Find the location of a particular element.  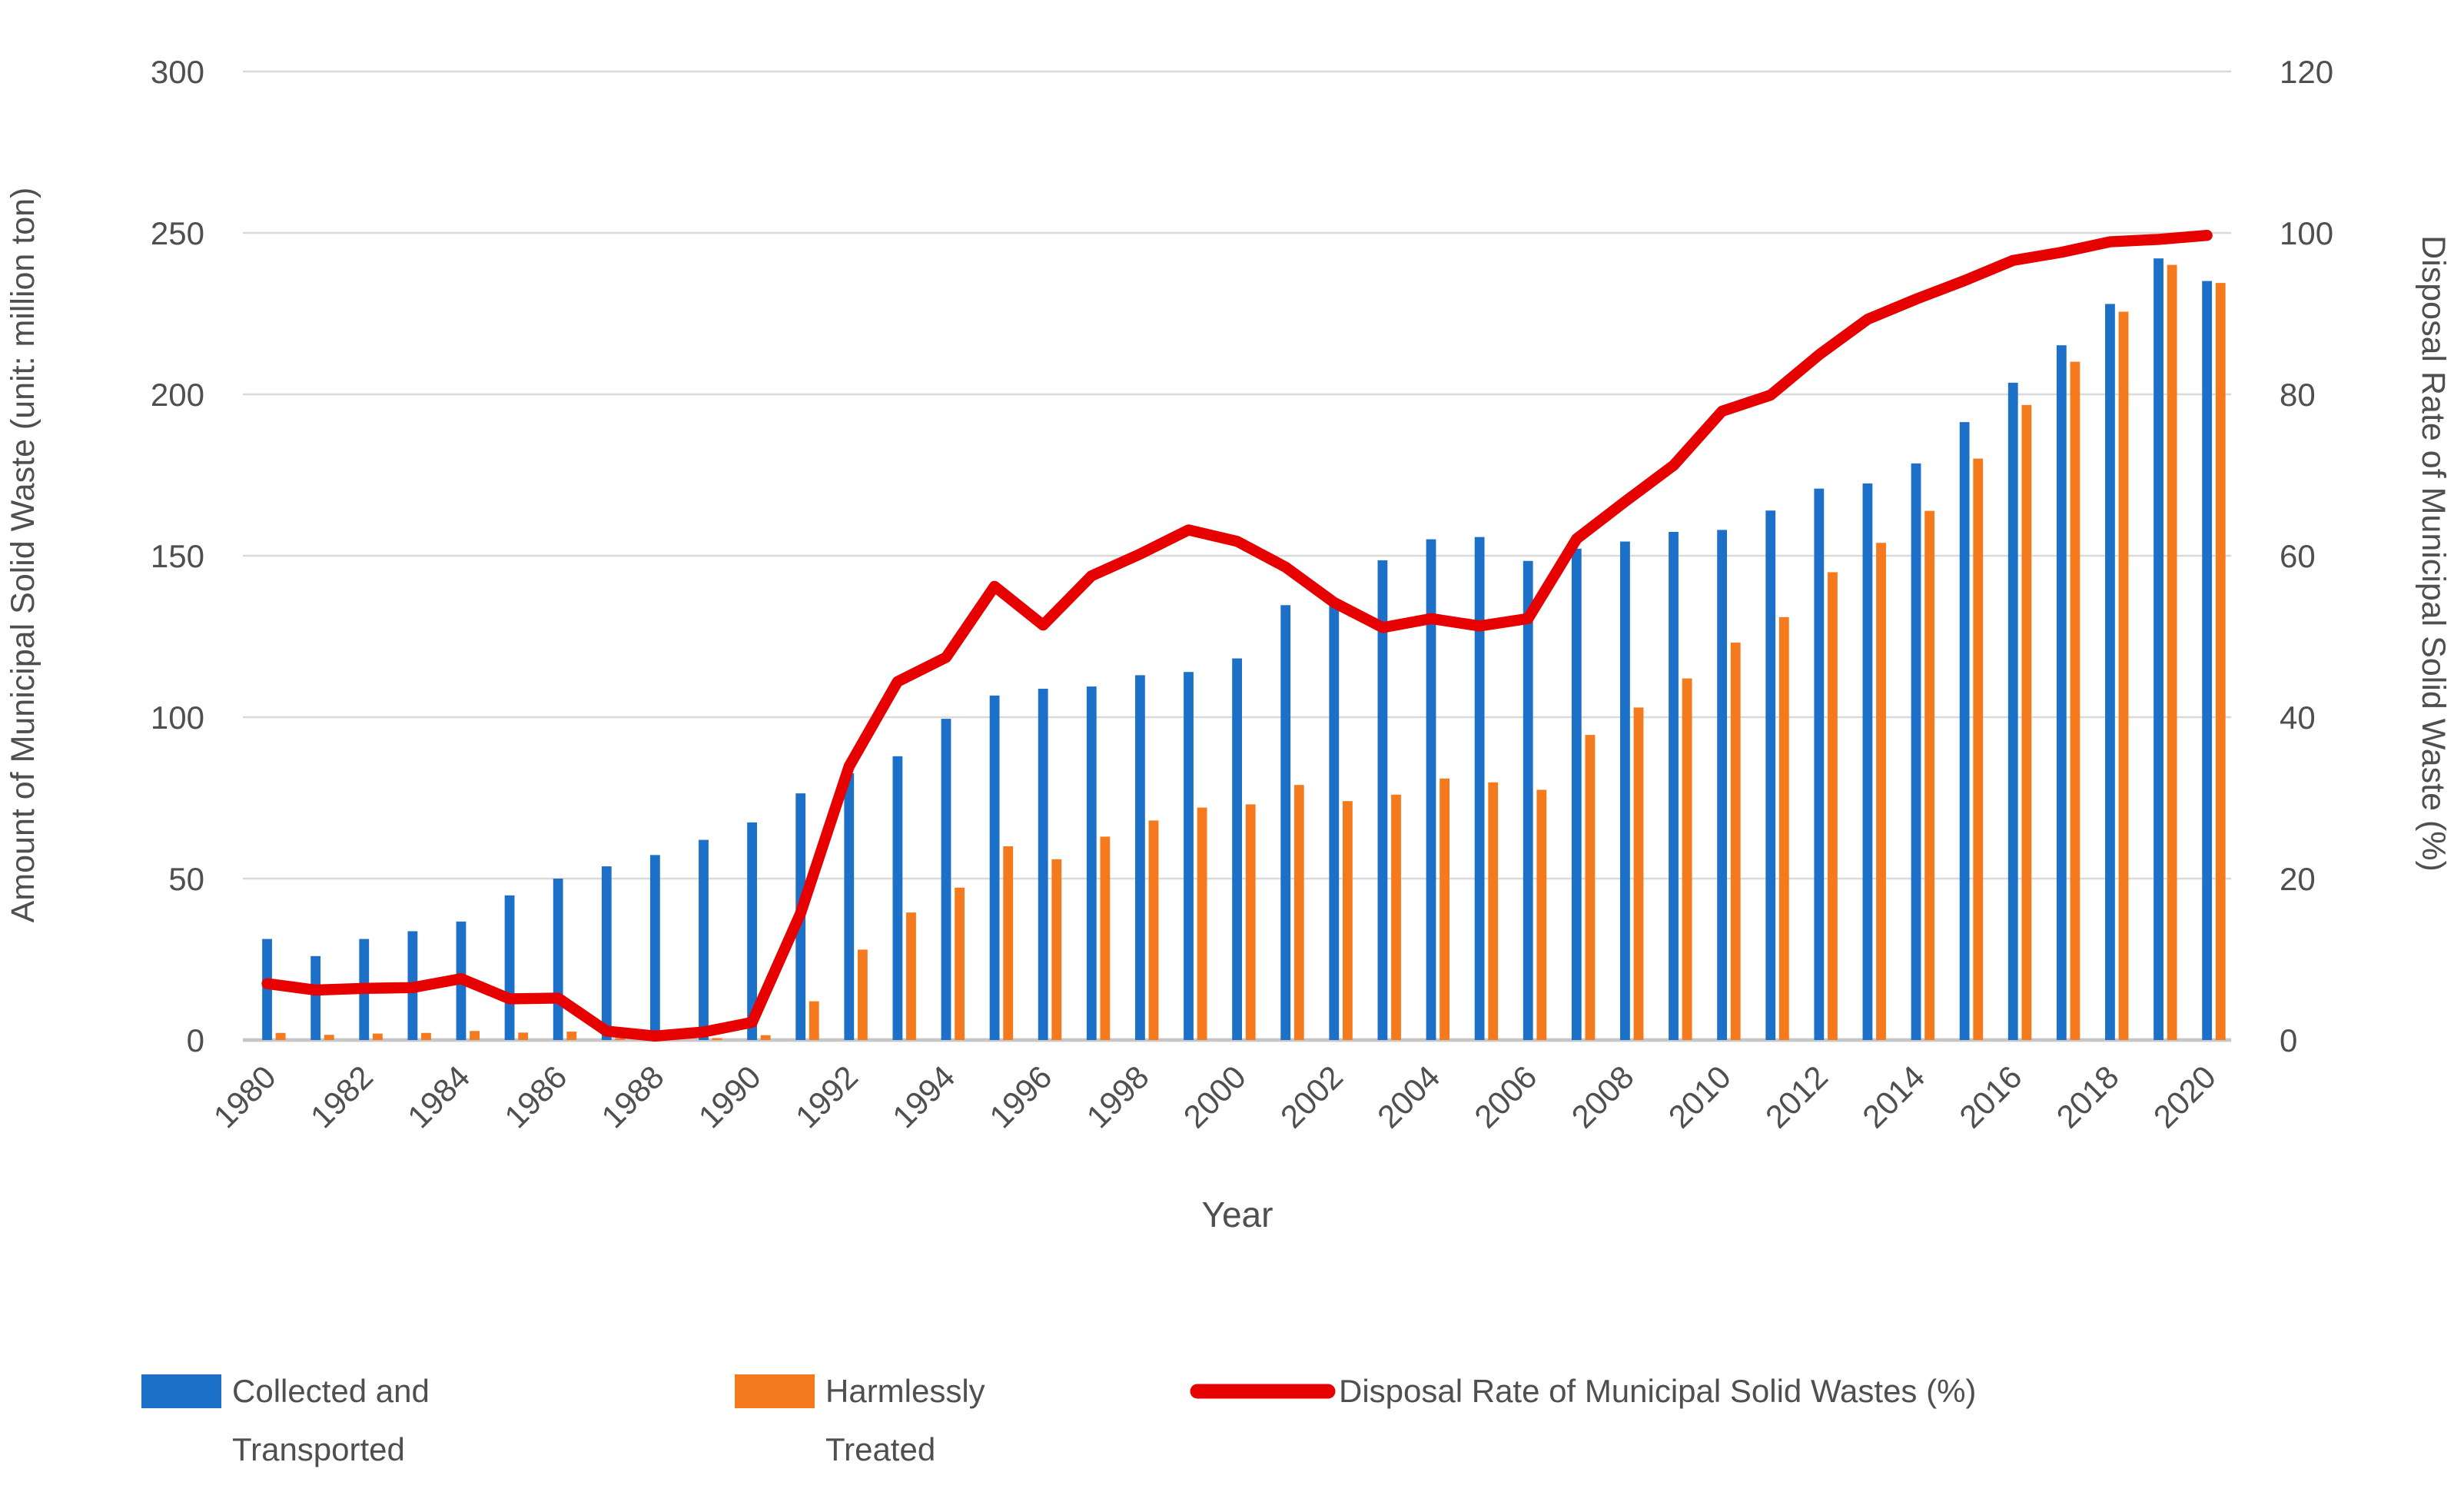

bar-collected-1981 is located at coordinates (315, 997).